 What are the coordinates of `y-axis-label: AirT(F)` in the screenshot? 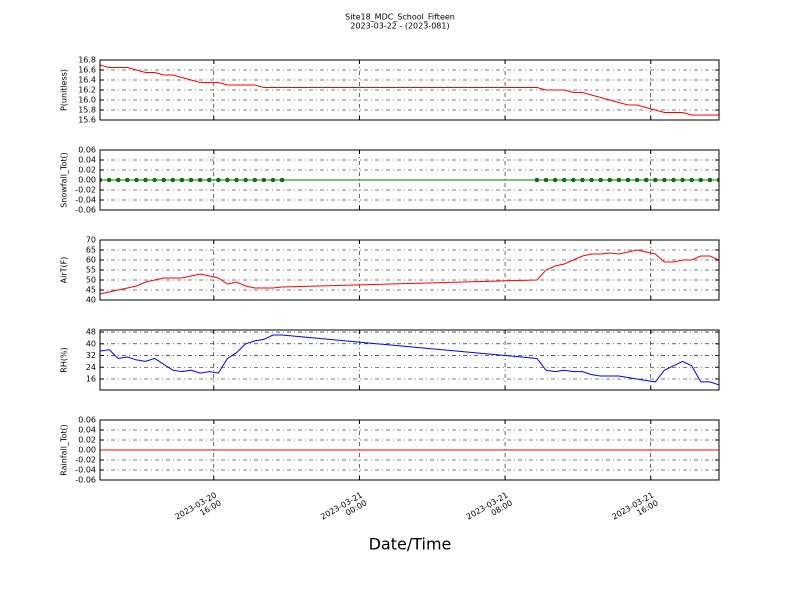 It's located at (64, 270).